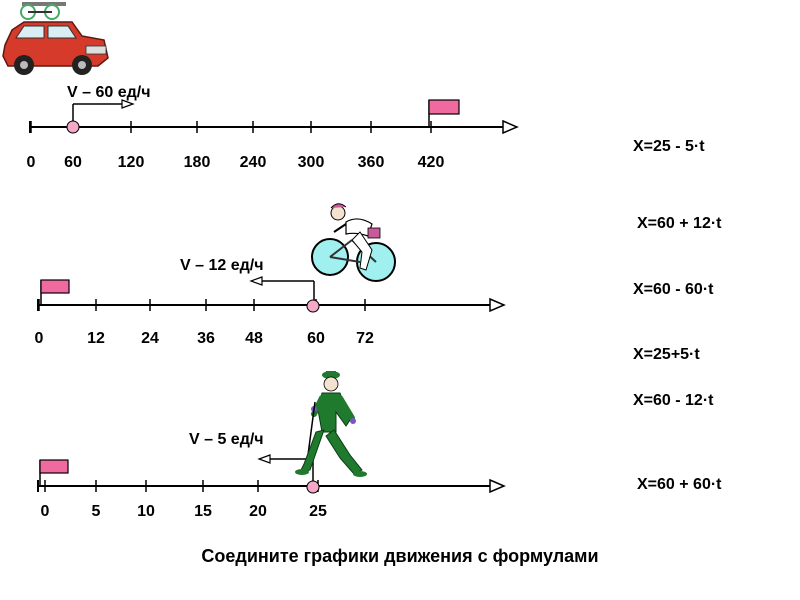 This screenshot has height=600, width=800. I want to click on formula-1: X=25 - 5·t, so click(669, 146).